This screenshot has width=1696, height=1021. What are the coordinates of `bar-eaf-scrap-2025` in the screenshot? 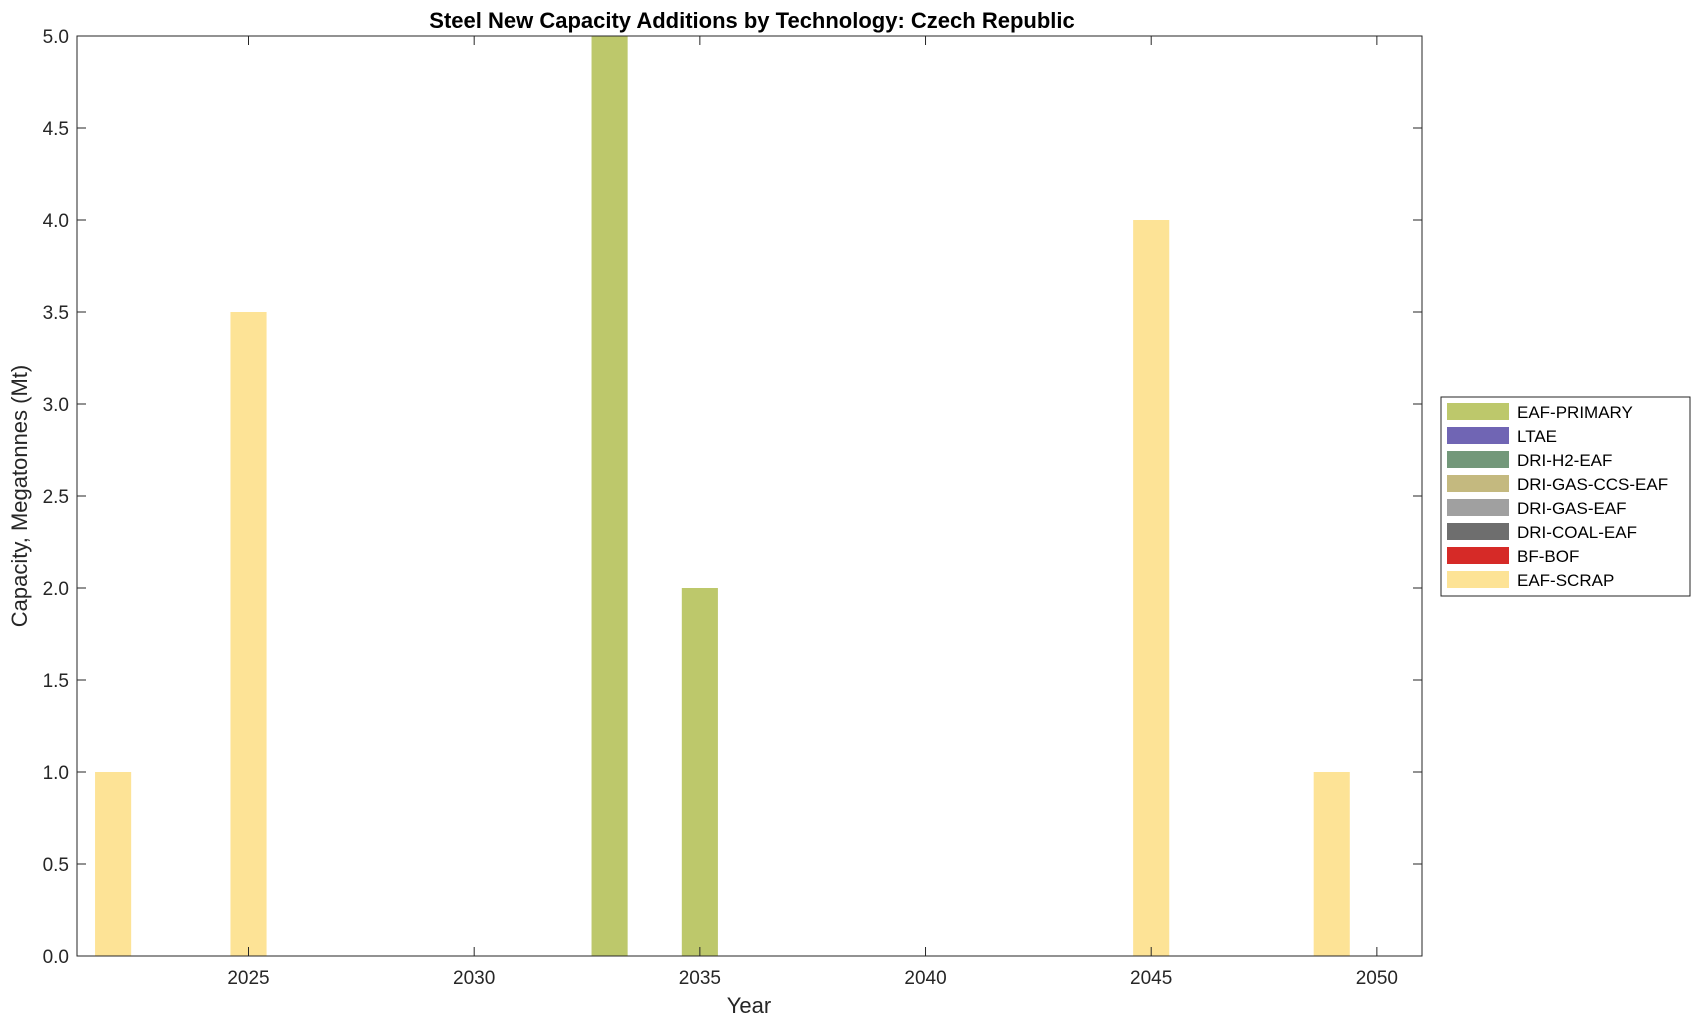 It's located at (248, 634).